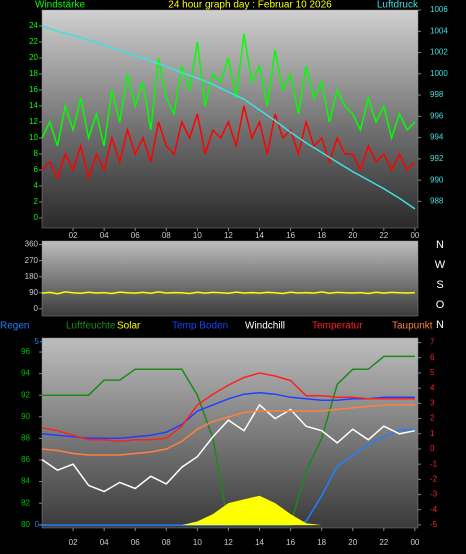  I want to click on chart-title: 24 hour graph day : Februar 10 2026, so click(250, 5).